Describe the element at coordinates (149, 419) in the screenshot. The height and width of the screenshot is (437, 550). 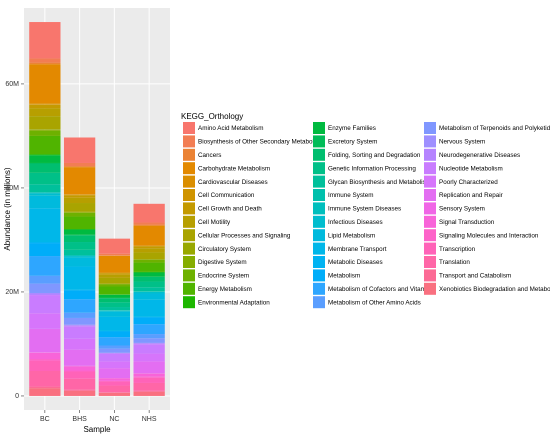
I see `x-tick-label: NHS` at that location.